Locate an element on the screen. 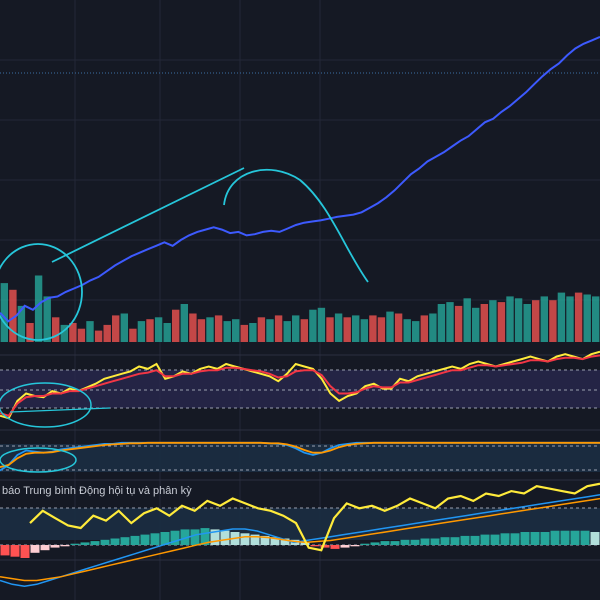 The height and width of the screenshot is (600, 600). macd-band-fill is located at coordinates (300, 524).